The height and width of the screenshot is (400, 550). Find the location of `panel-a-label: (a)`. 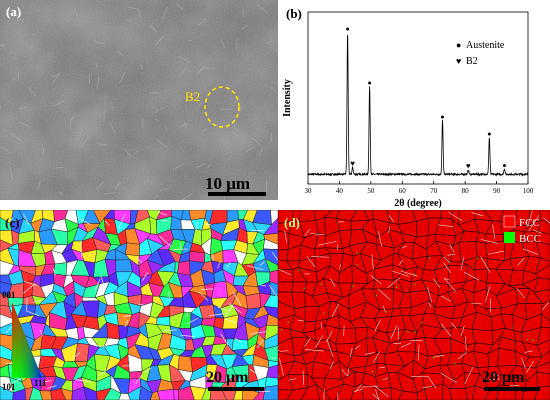

panel-a-label: (a) is located at coordinates (13, 11).